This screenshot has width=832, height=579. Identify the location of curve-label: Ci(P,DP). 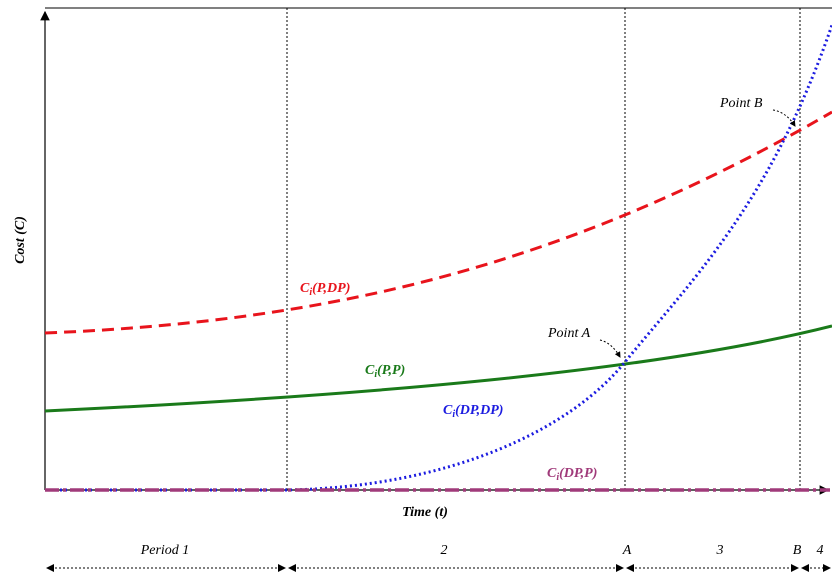
(325, 289).